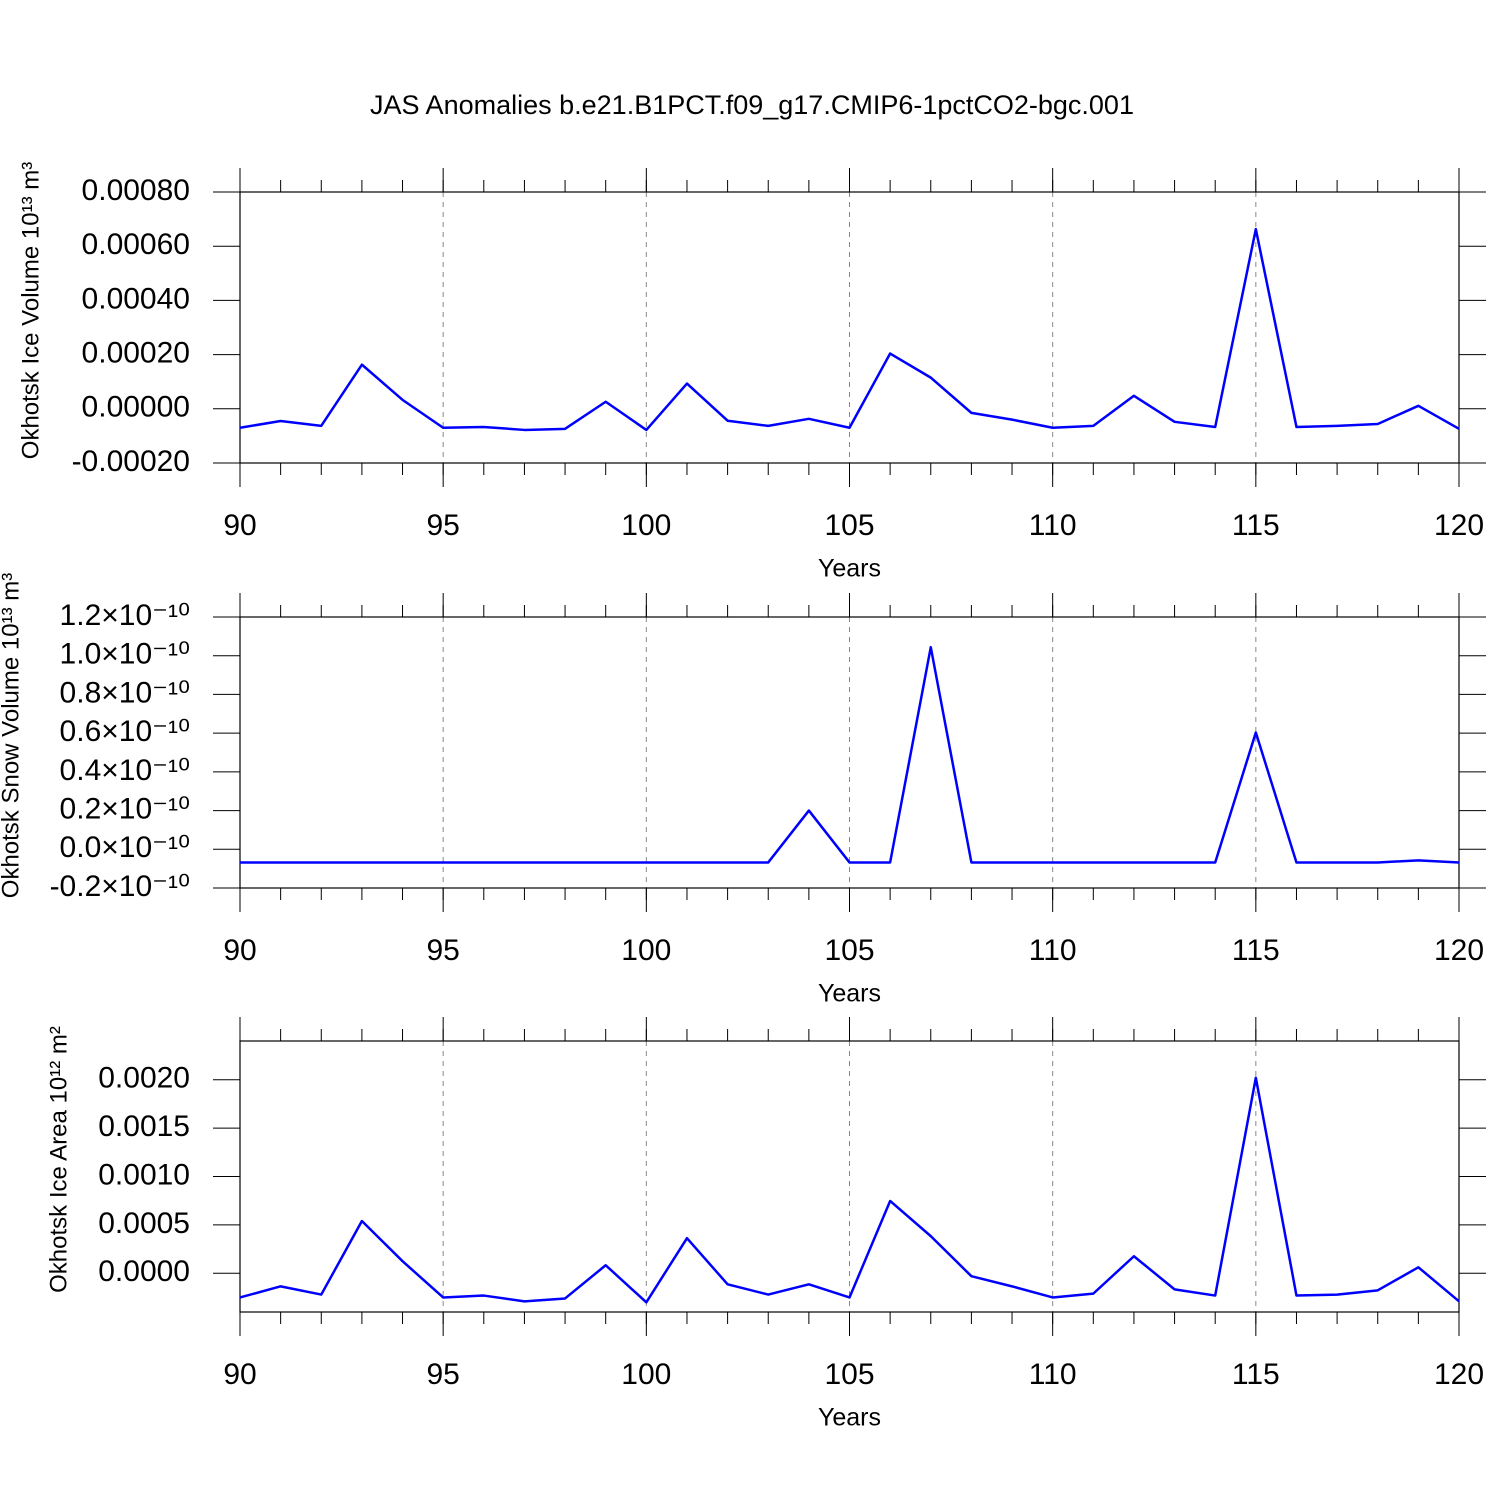 This screenshot has width=1500, height=1500. I want to click on y-tick-label: 0.00060, so click(136, 244).